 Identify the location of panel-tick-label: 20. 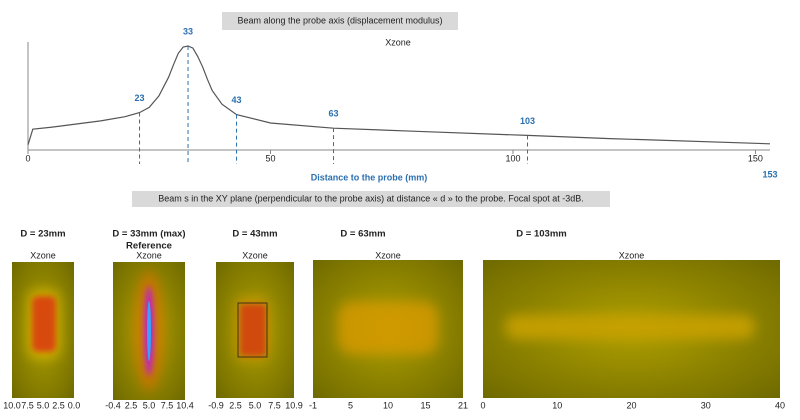
(631, 405).